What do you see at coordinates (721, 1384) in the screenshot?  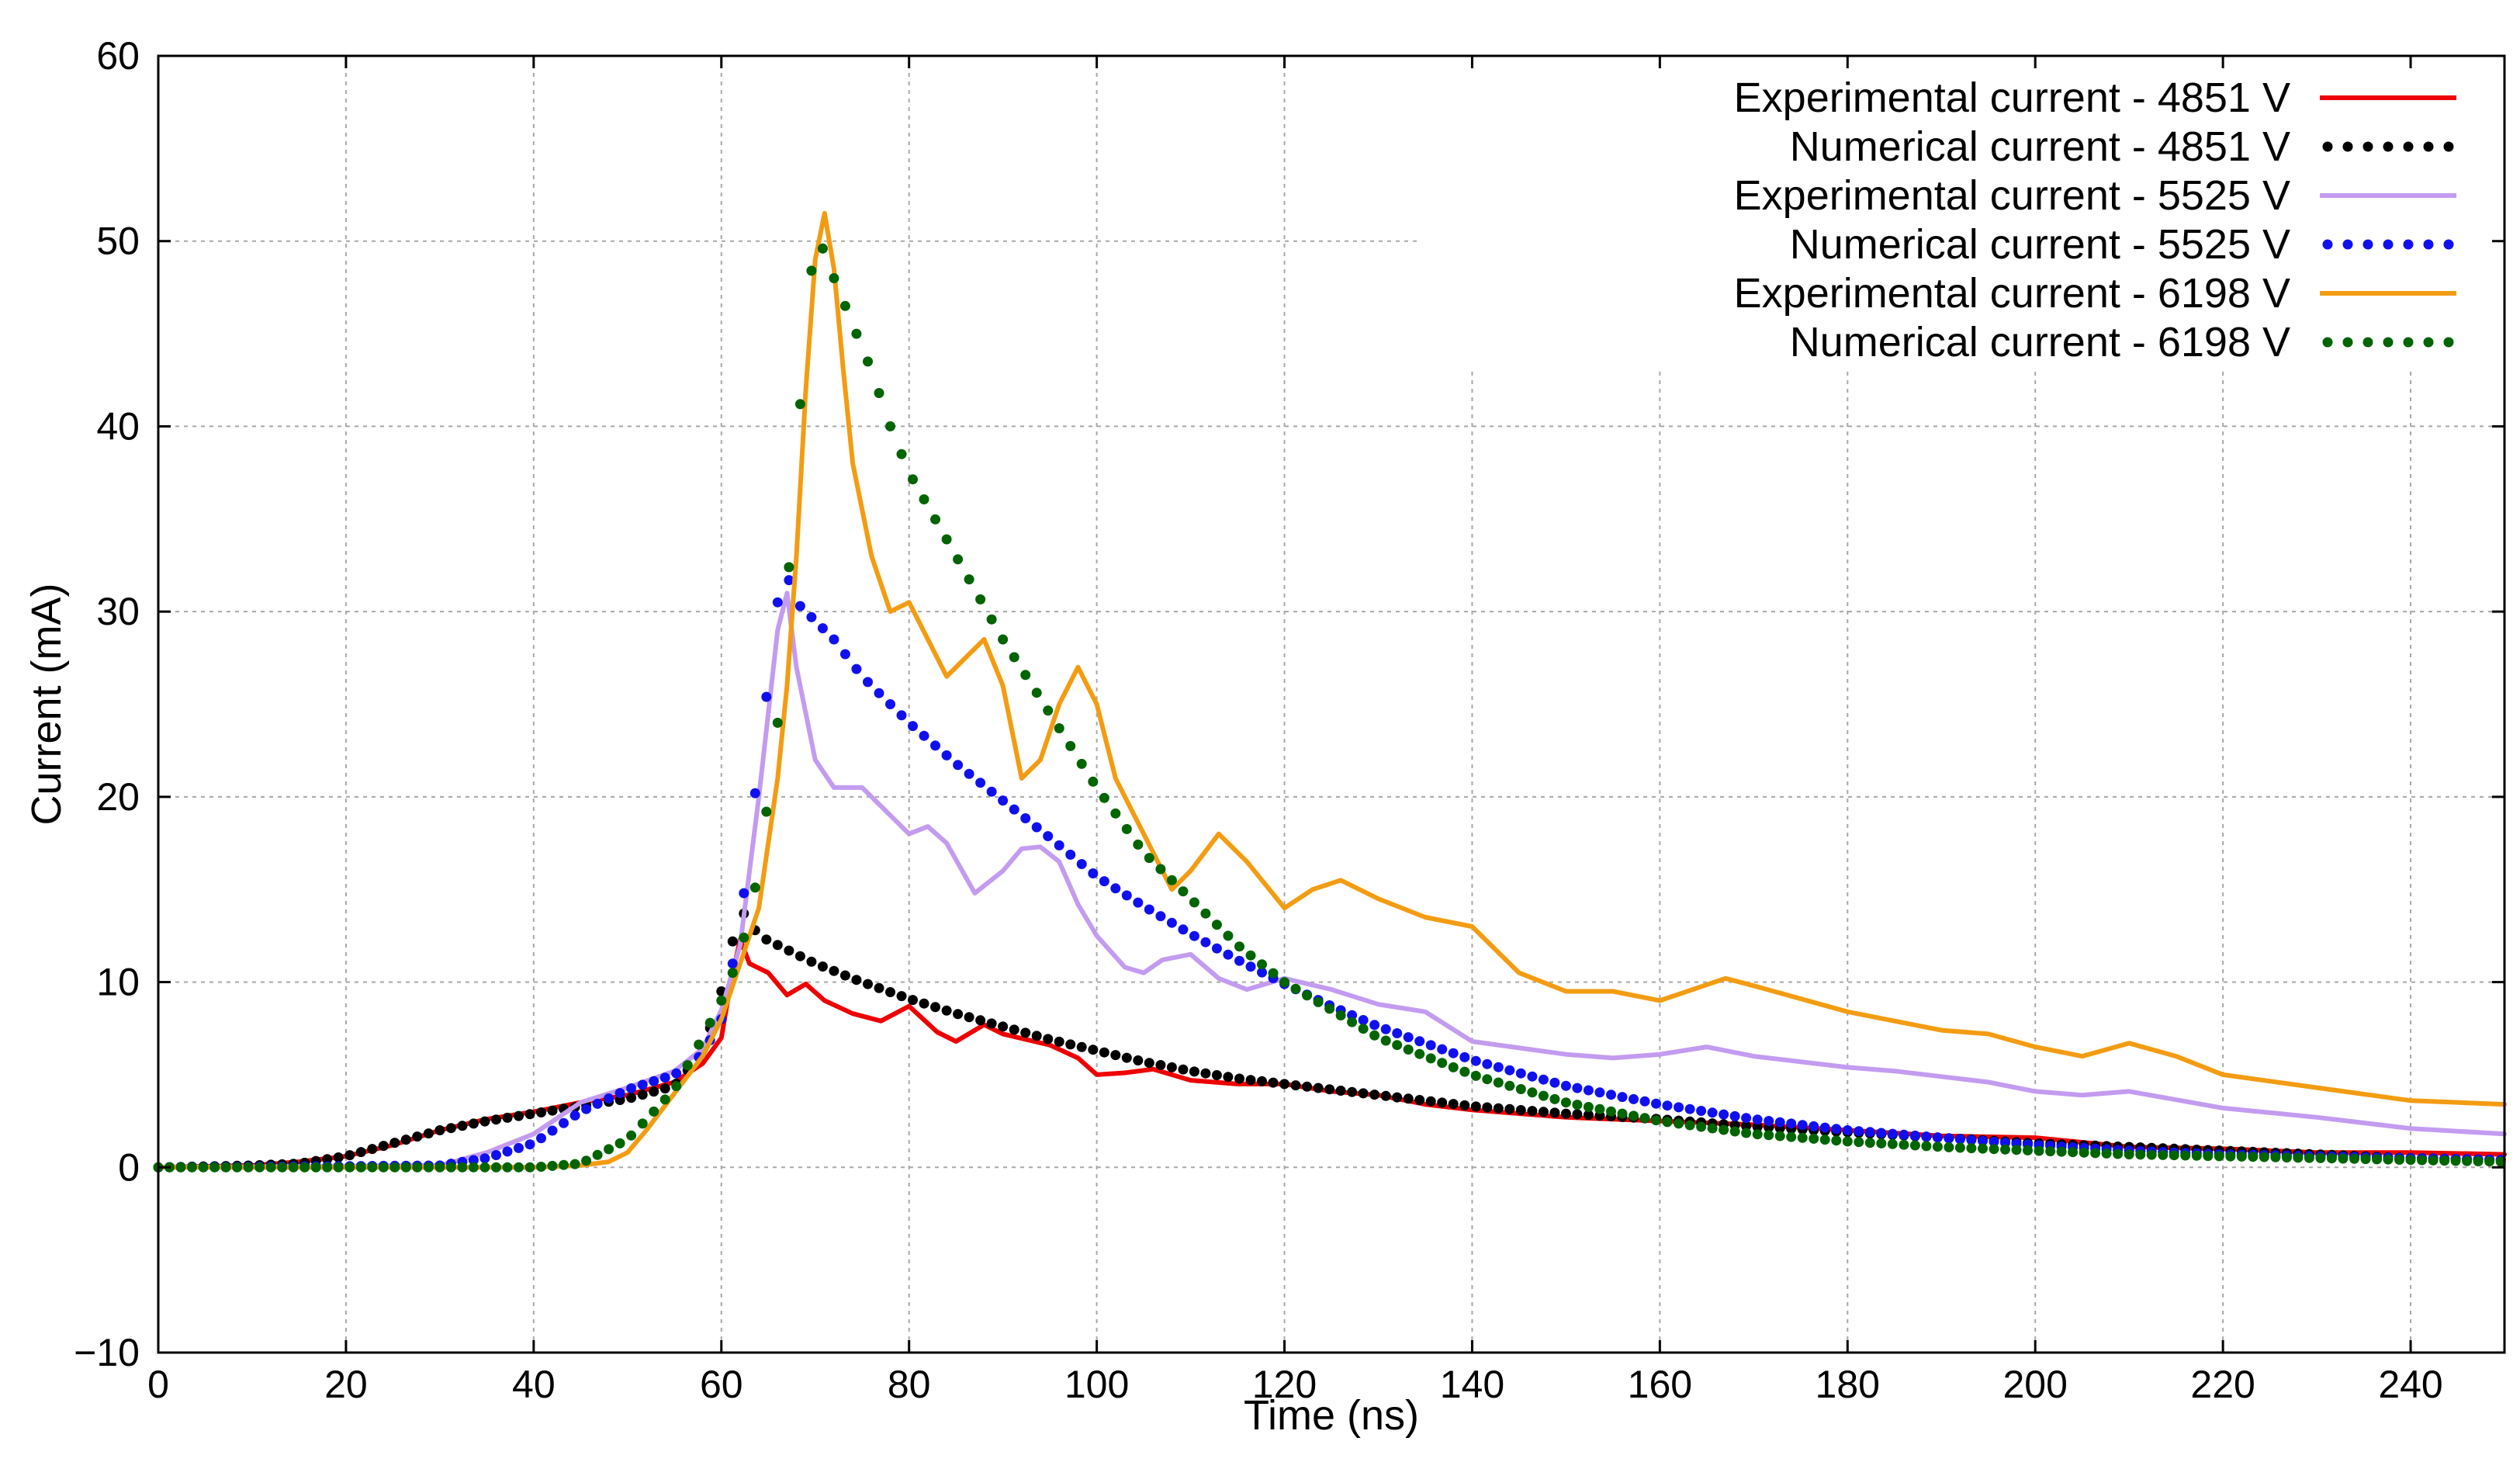 I see `x-tick-label: 60` at bounding box center [721, 1384].